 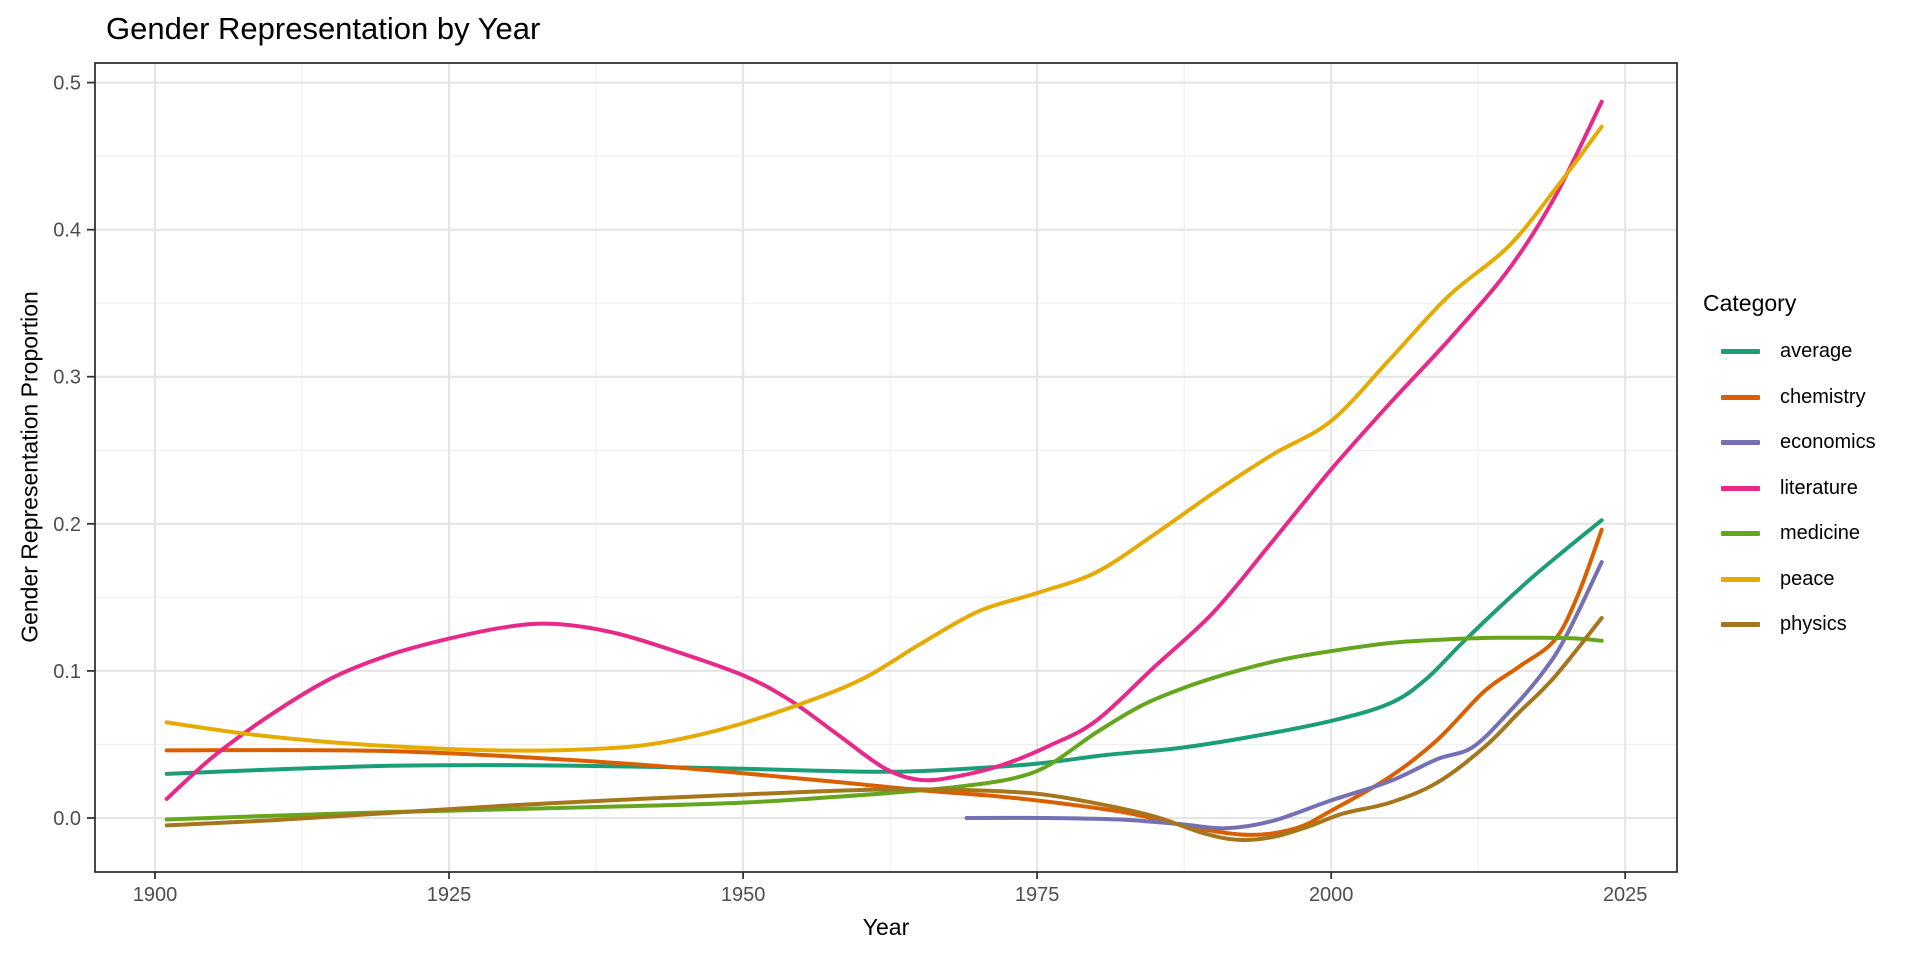 I want to click on chart-title: Gender Representation by Year, so click(x=323, y=28).